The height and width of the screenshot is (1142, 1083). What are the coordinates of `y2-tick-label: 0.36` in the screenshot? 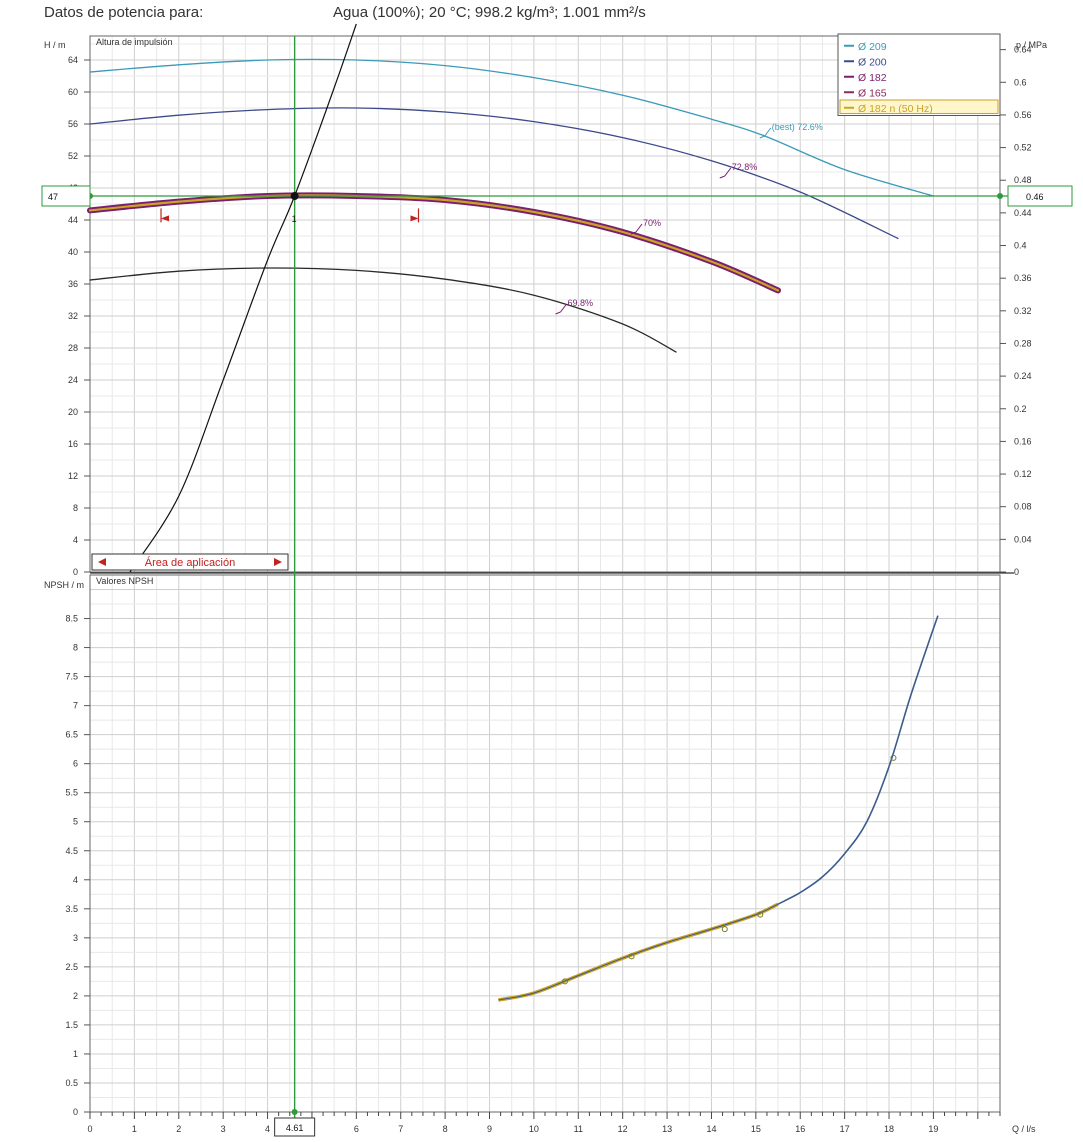 It's located at (1023, 278).